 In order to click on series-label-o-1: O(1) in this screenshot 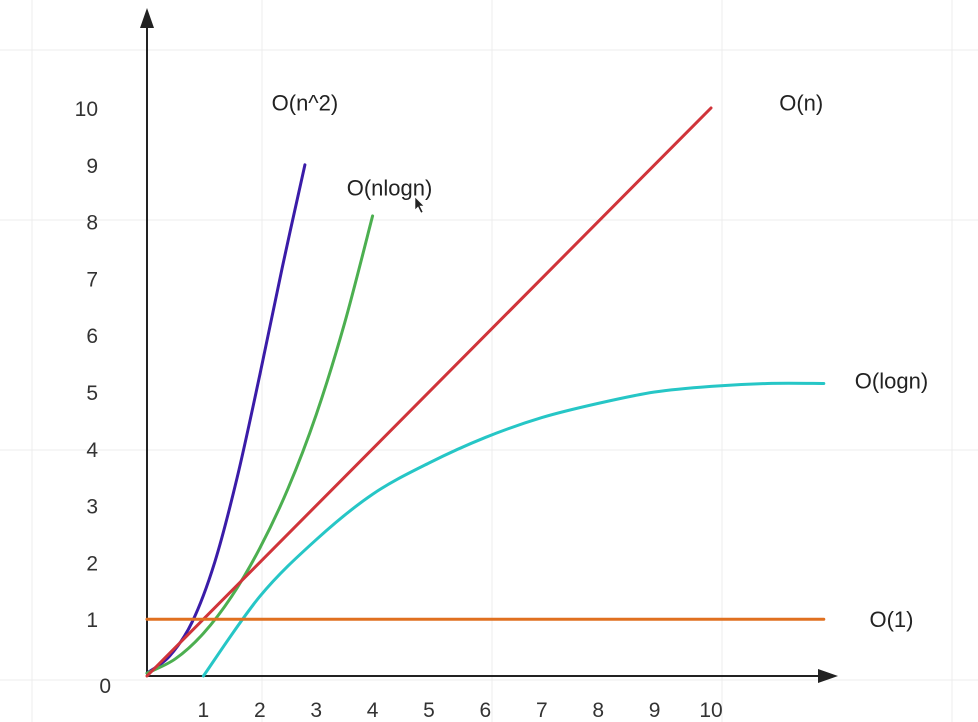, I will do `click(891, 619)`.